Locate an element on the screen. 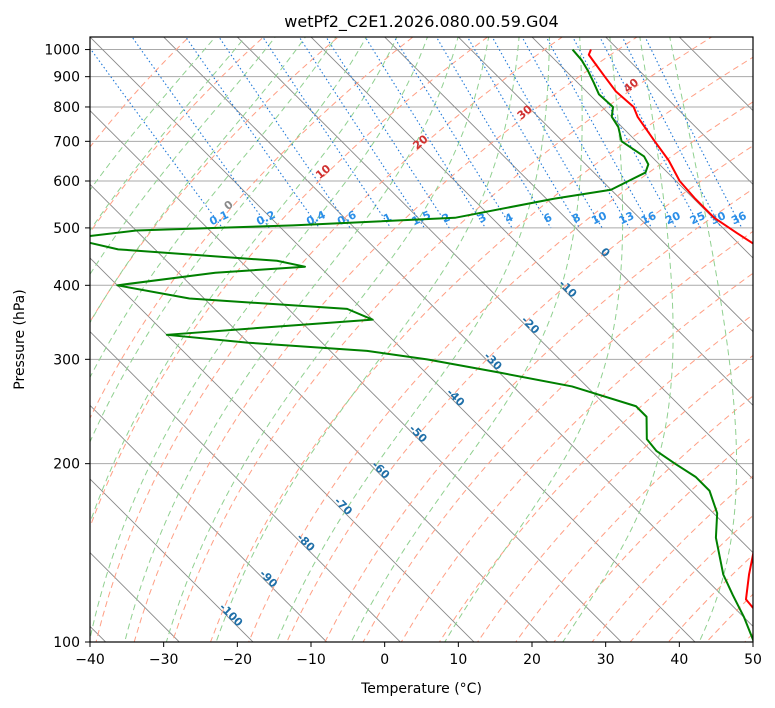  moist-adiabat--12 is located at coordinates (183, 156).